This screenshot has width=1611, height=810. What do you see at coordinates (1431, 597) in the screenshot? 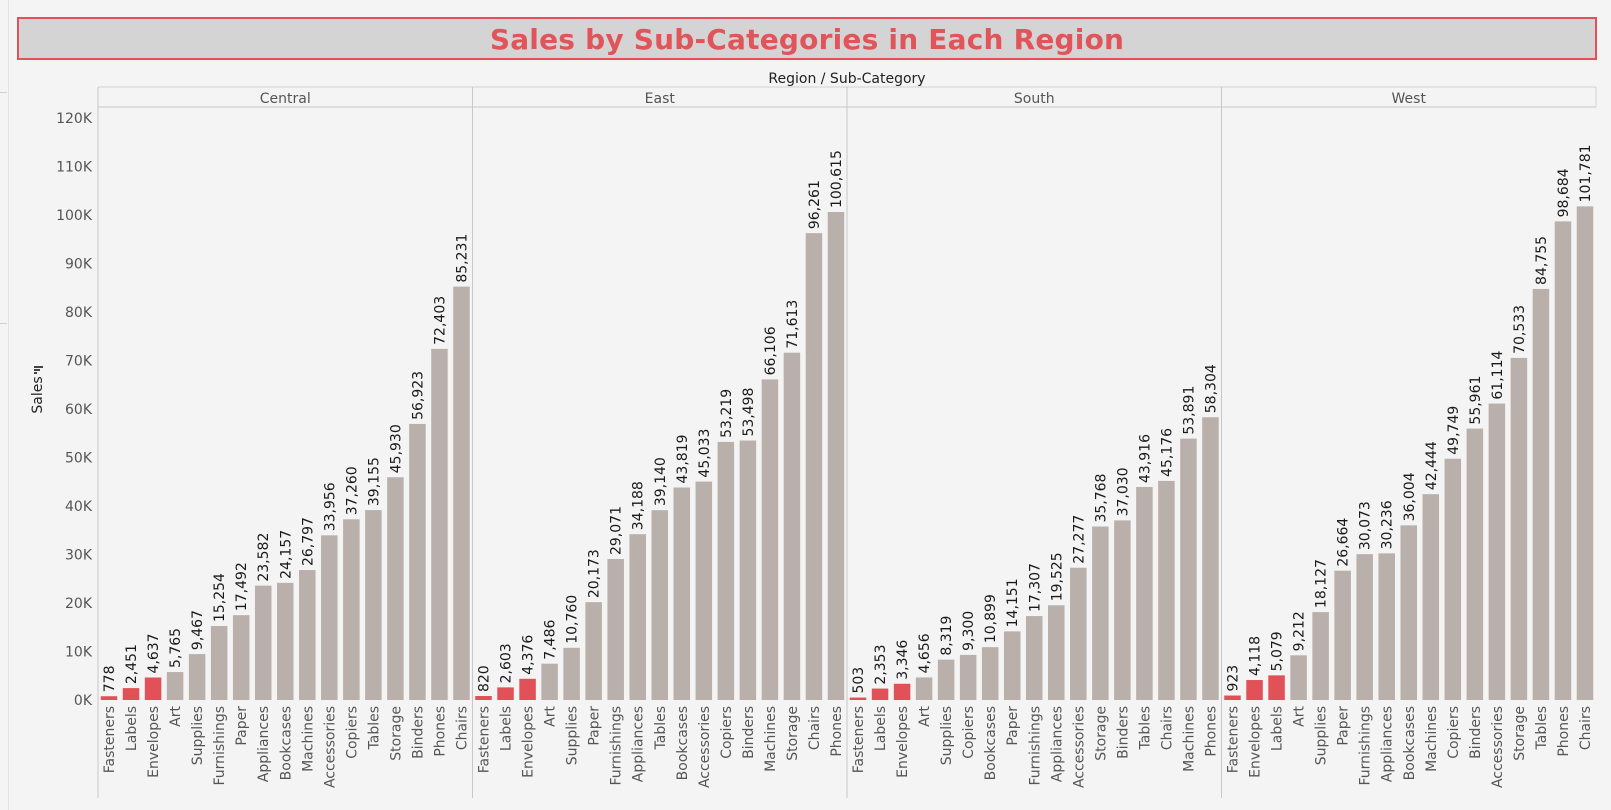
I see `bar-west-machines` at bounding box center [1431, 597].